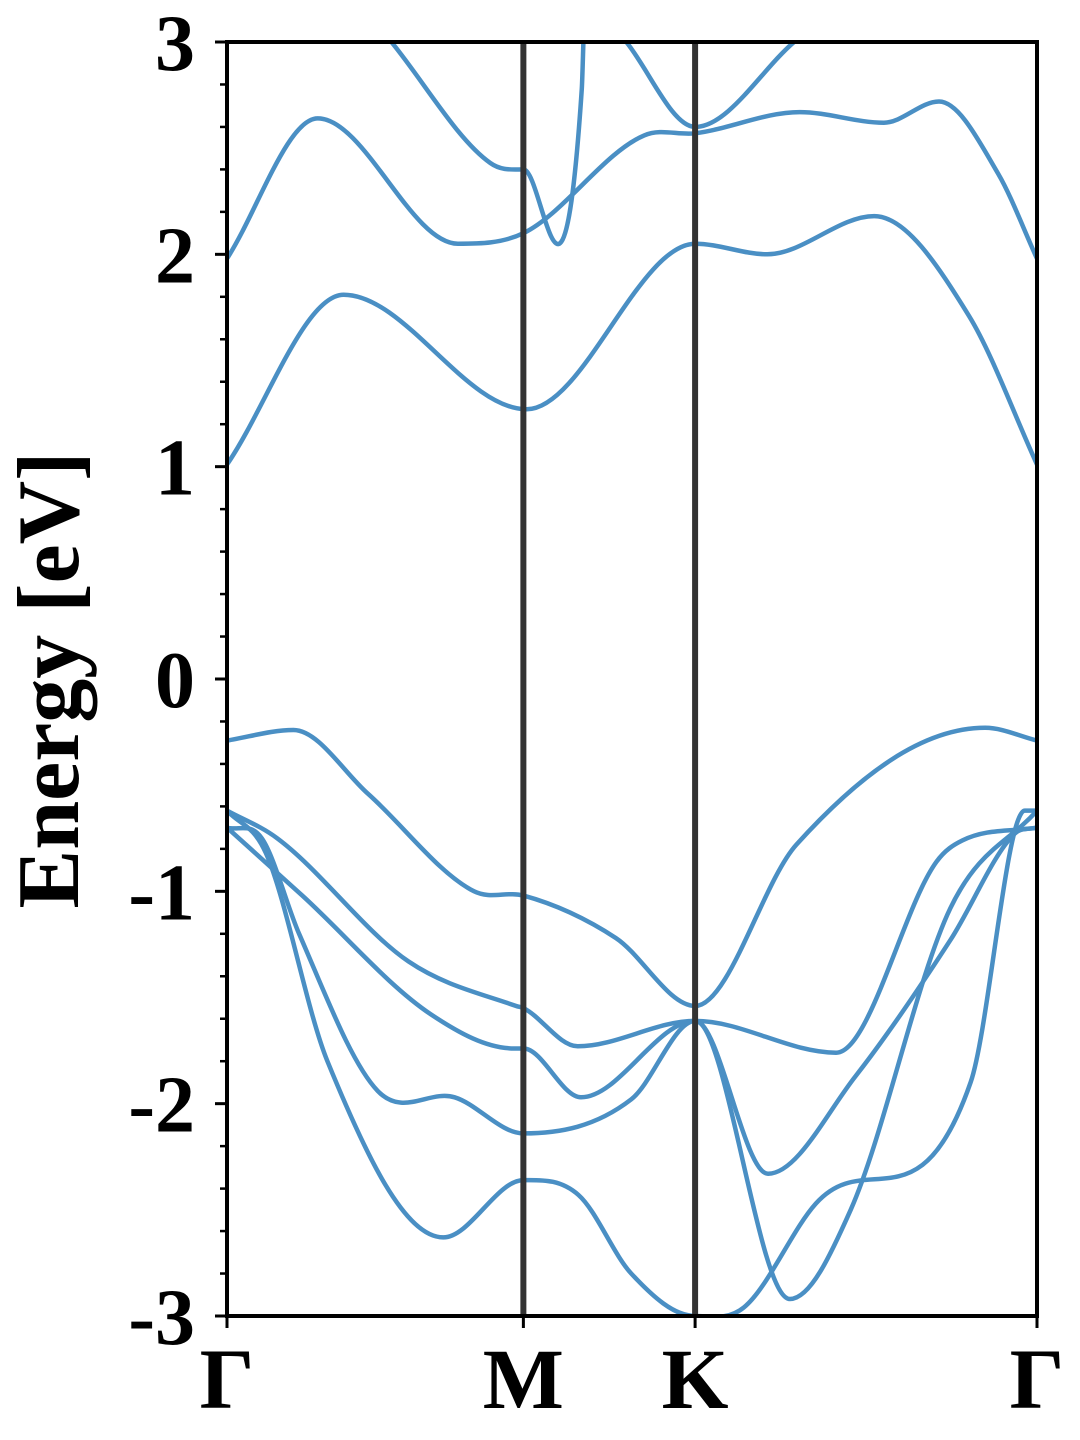 This screenshot has width=1080, height=1440. Describe the element at coordinates (695, 1379) in the screenshot. I see `x-tick-label-K: K` at that location.